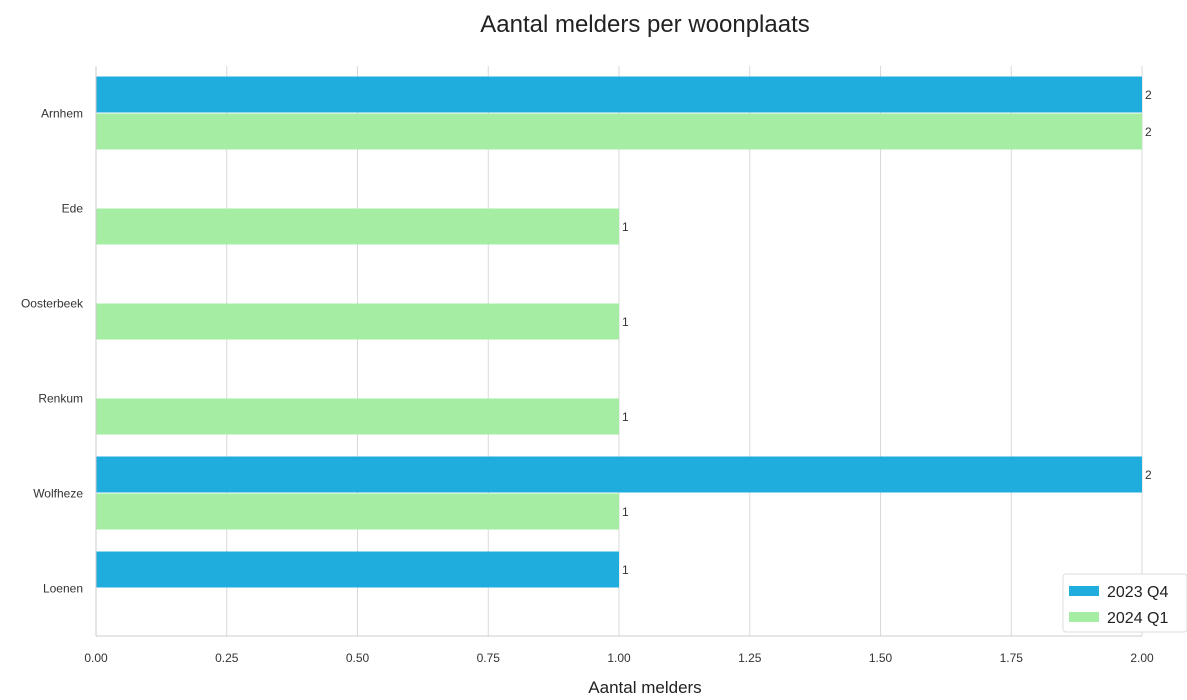  What do you see at coordinates (750, 658) in the screenshot?
I see `x-tick-label: 1.25` at bounding box center [750, 658].